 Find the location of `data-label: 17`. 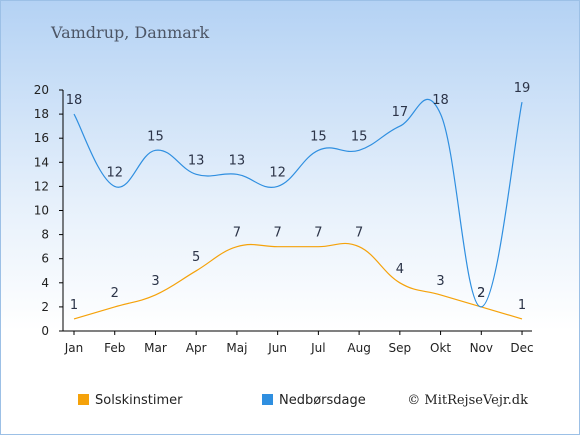

data-label: 17 is located at coordinates (400, 112).